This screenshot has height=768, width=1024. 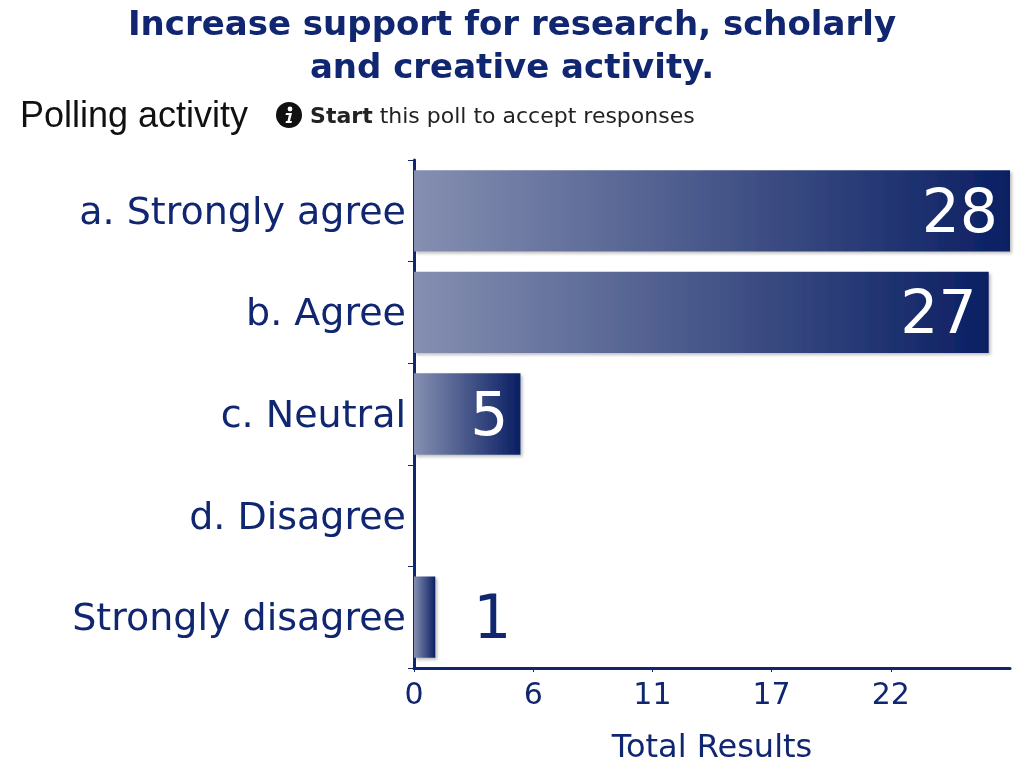 I want to click on data-label: 5, so click(x=489, y=414).